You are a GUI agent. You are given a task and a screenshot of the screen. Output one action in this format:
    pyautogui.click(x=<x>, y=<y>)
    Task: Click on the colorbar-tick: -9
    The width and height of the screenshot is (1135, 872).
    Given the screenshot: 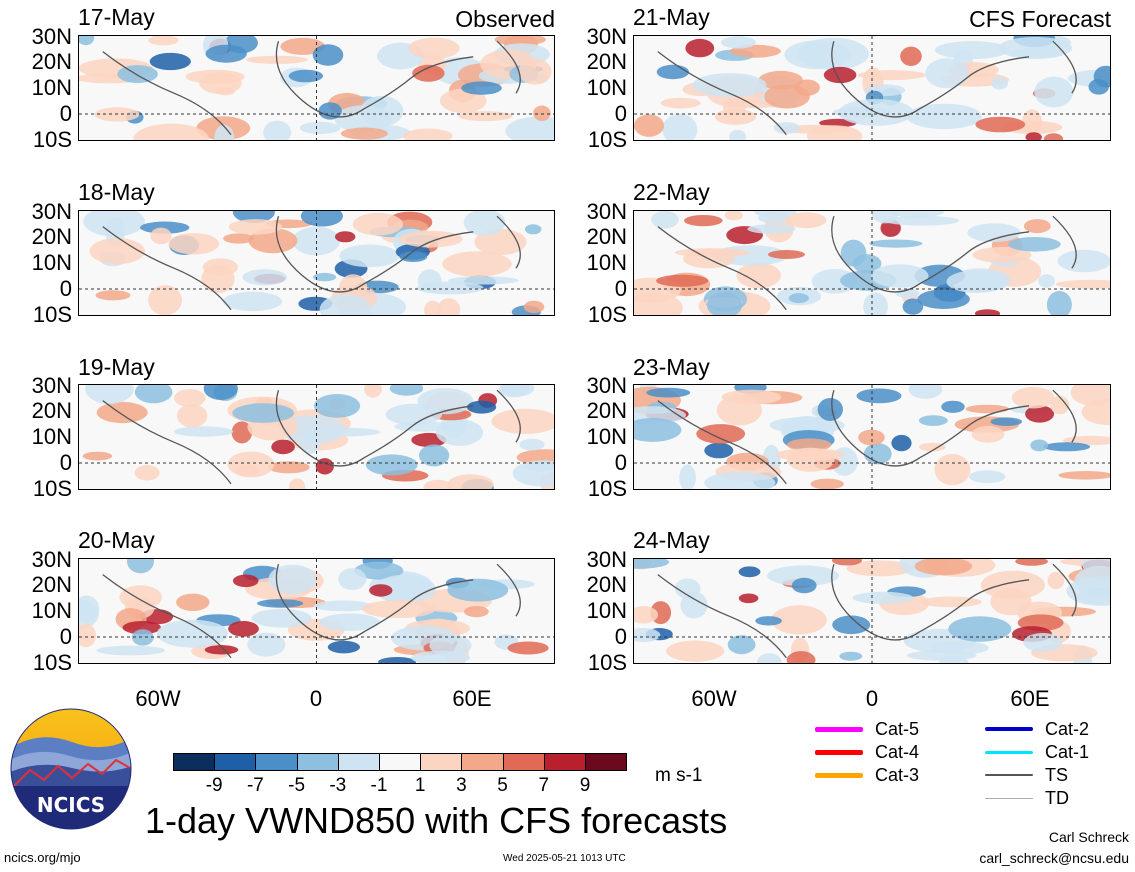 What is the action you would take?
    pyautogui.click(x=214, y=785)
    